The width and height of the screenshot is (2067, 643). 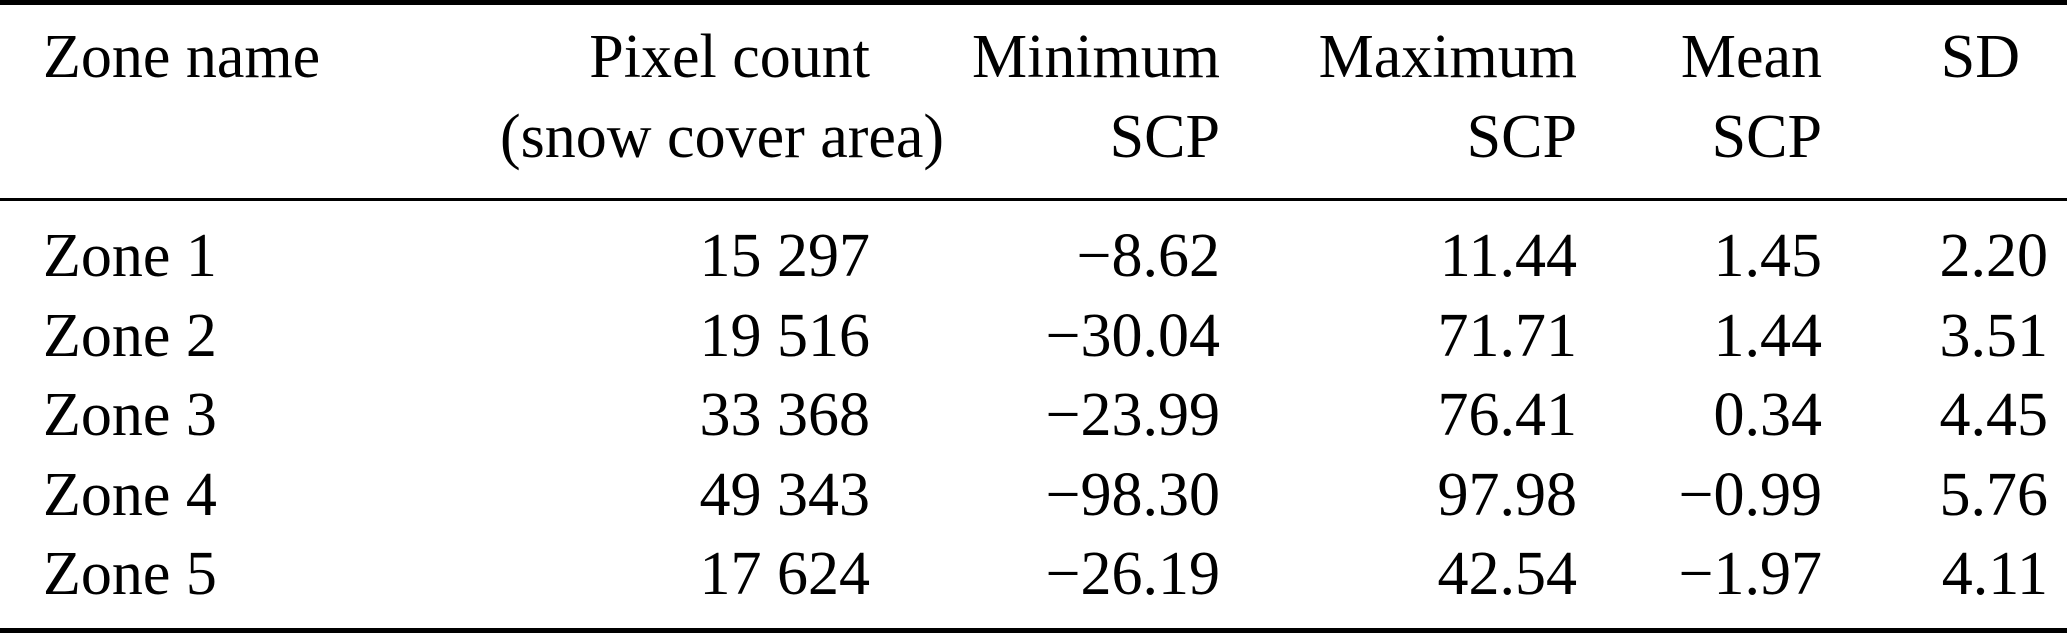 I want to click on cell-sd: 4.45, so click(x=1994, y=415).